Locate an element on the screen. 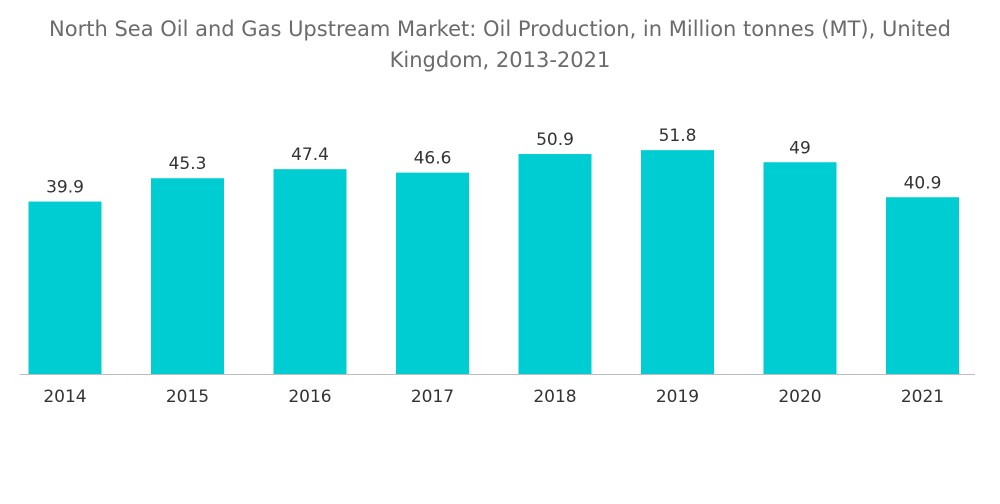 This screenshot has width=1000, height=504. value-label-2015: 45.3 is located at coordinates (188, 164).